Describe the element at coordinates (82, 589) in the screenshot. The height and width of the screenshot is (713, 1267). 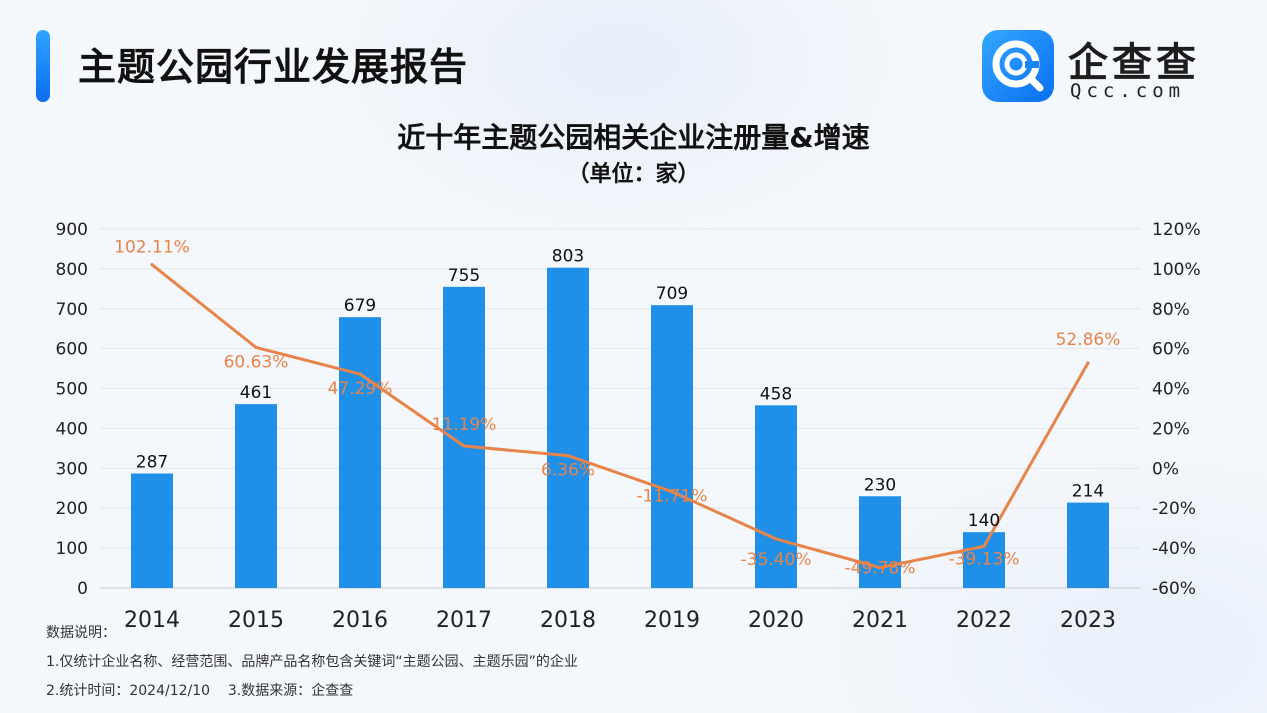
I see `left-axis-tick: 0` at that location.